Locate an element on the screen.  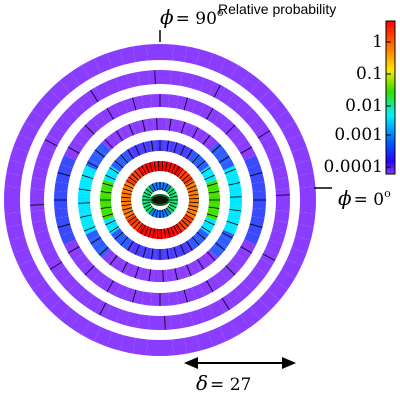
delta-arrow-left is located at coordinates (191, 363).